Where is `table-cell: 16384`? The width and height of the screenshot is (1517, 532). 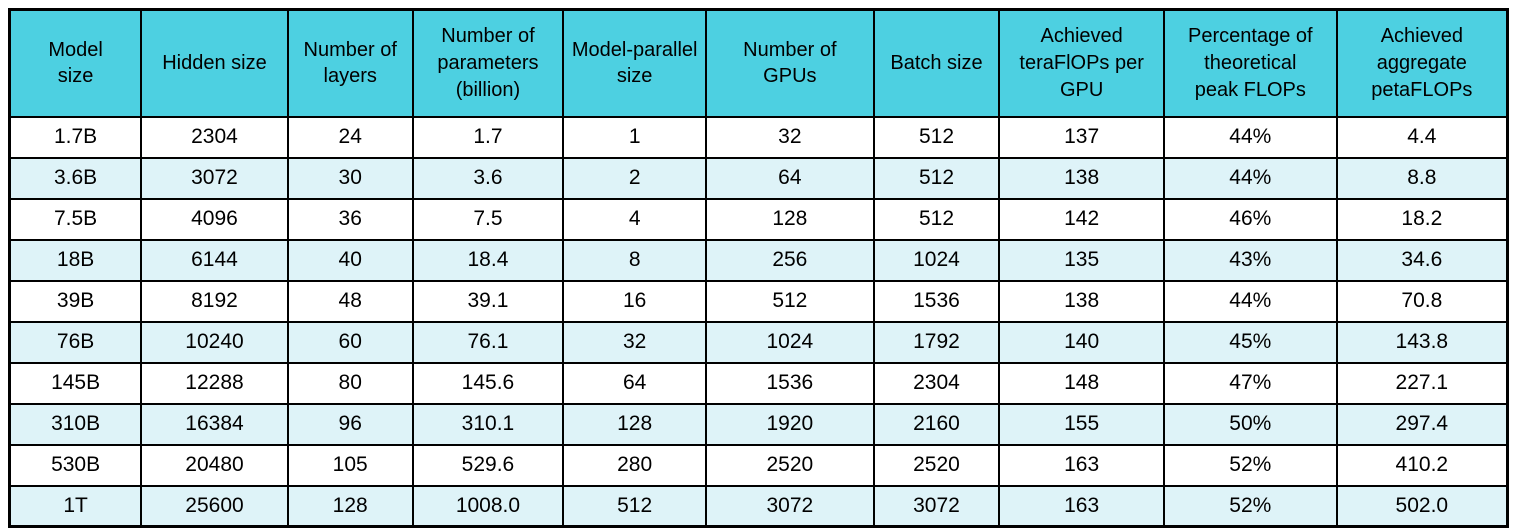
table-cell: 16384 is located at coordinates (214, 424).